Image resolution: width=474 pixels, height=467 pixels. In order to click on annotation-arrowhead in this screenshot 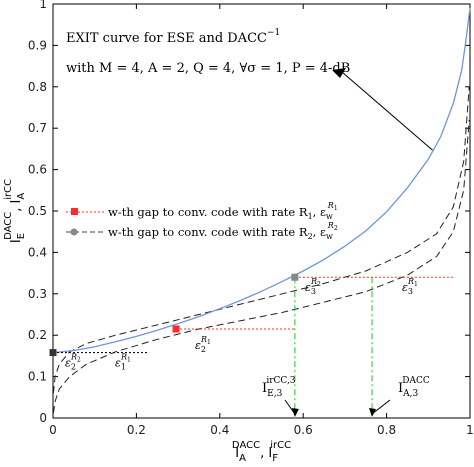, I will do `click(339, 73)`.